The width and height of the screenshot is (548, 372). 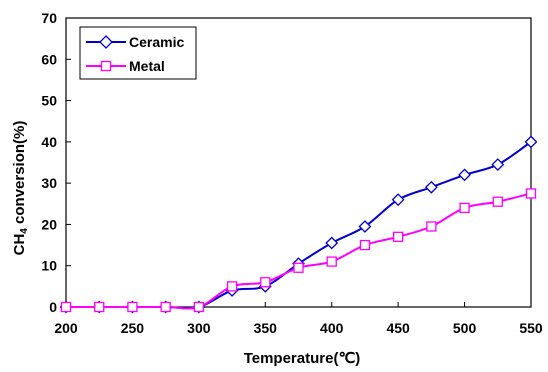 What do you see at coordinates (332, 328) in the screenshot?
I see `x-tick-label: 400` at bounding box center [332, 328].